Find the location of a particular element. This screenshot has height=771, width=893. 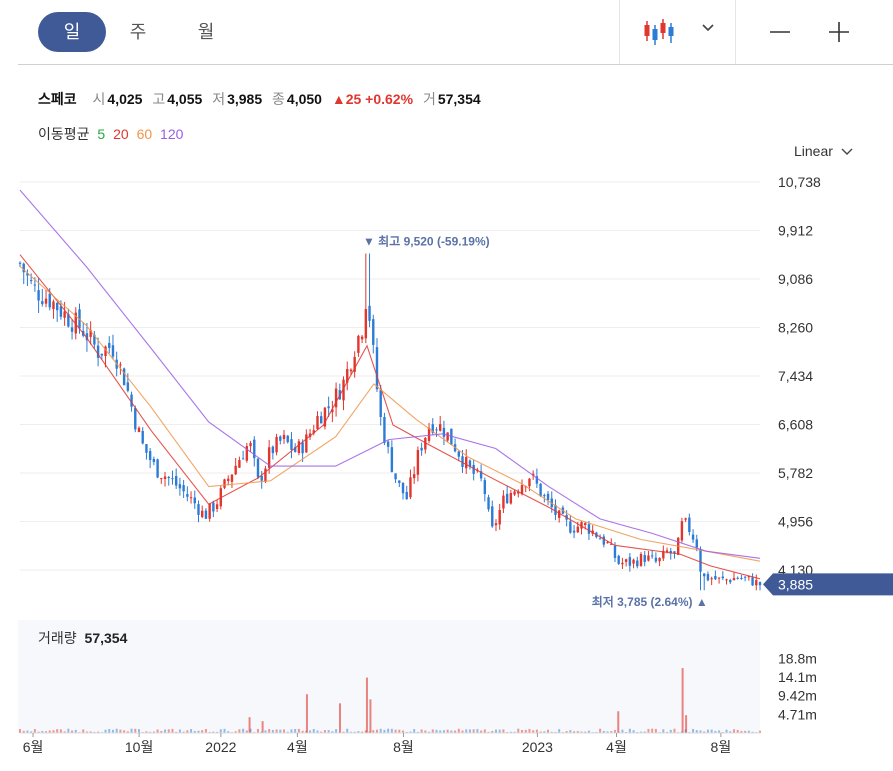

tab-week: 주 is located at coordinates (138, 32).